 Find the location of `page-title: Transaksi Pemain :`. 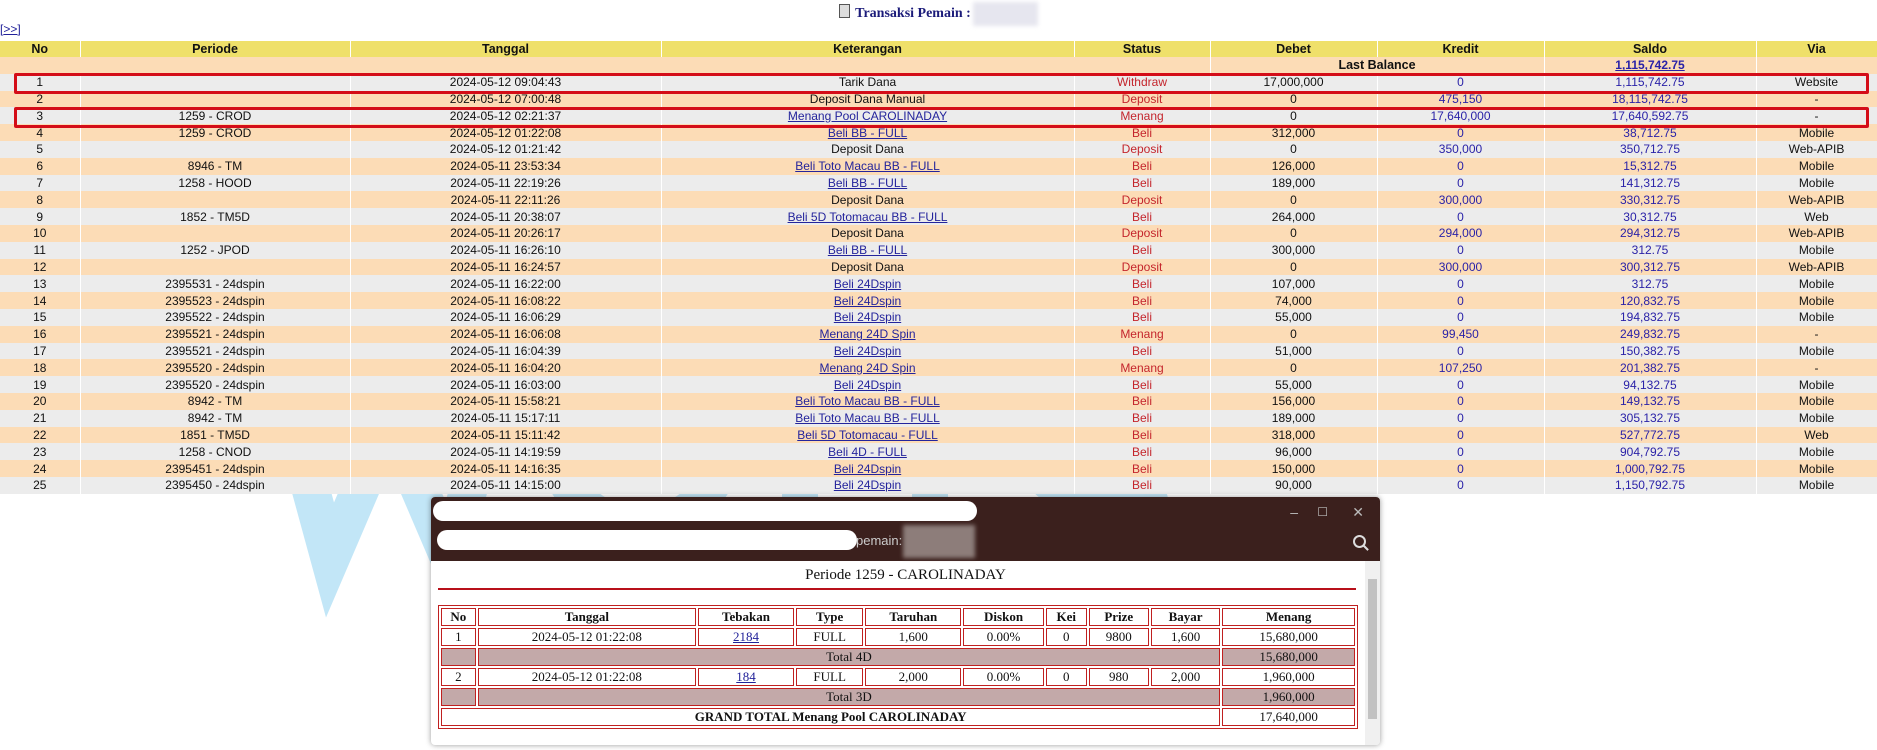

page-title: Transaksi Pemain : is located at coordinates (938, 14).